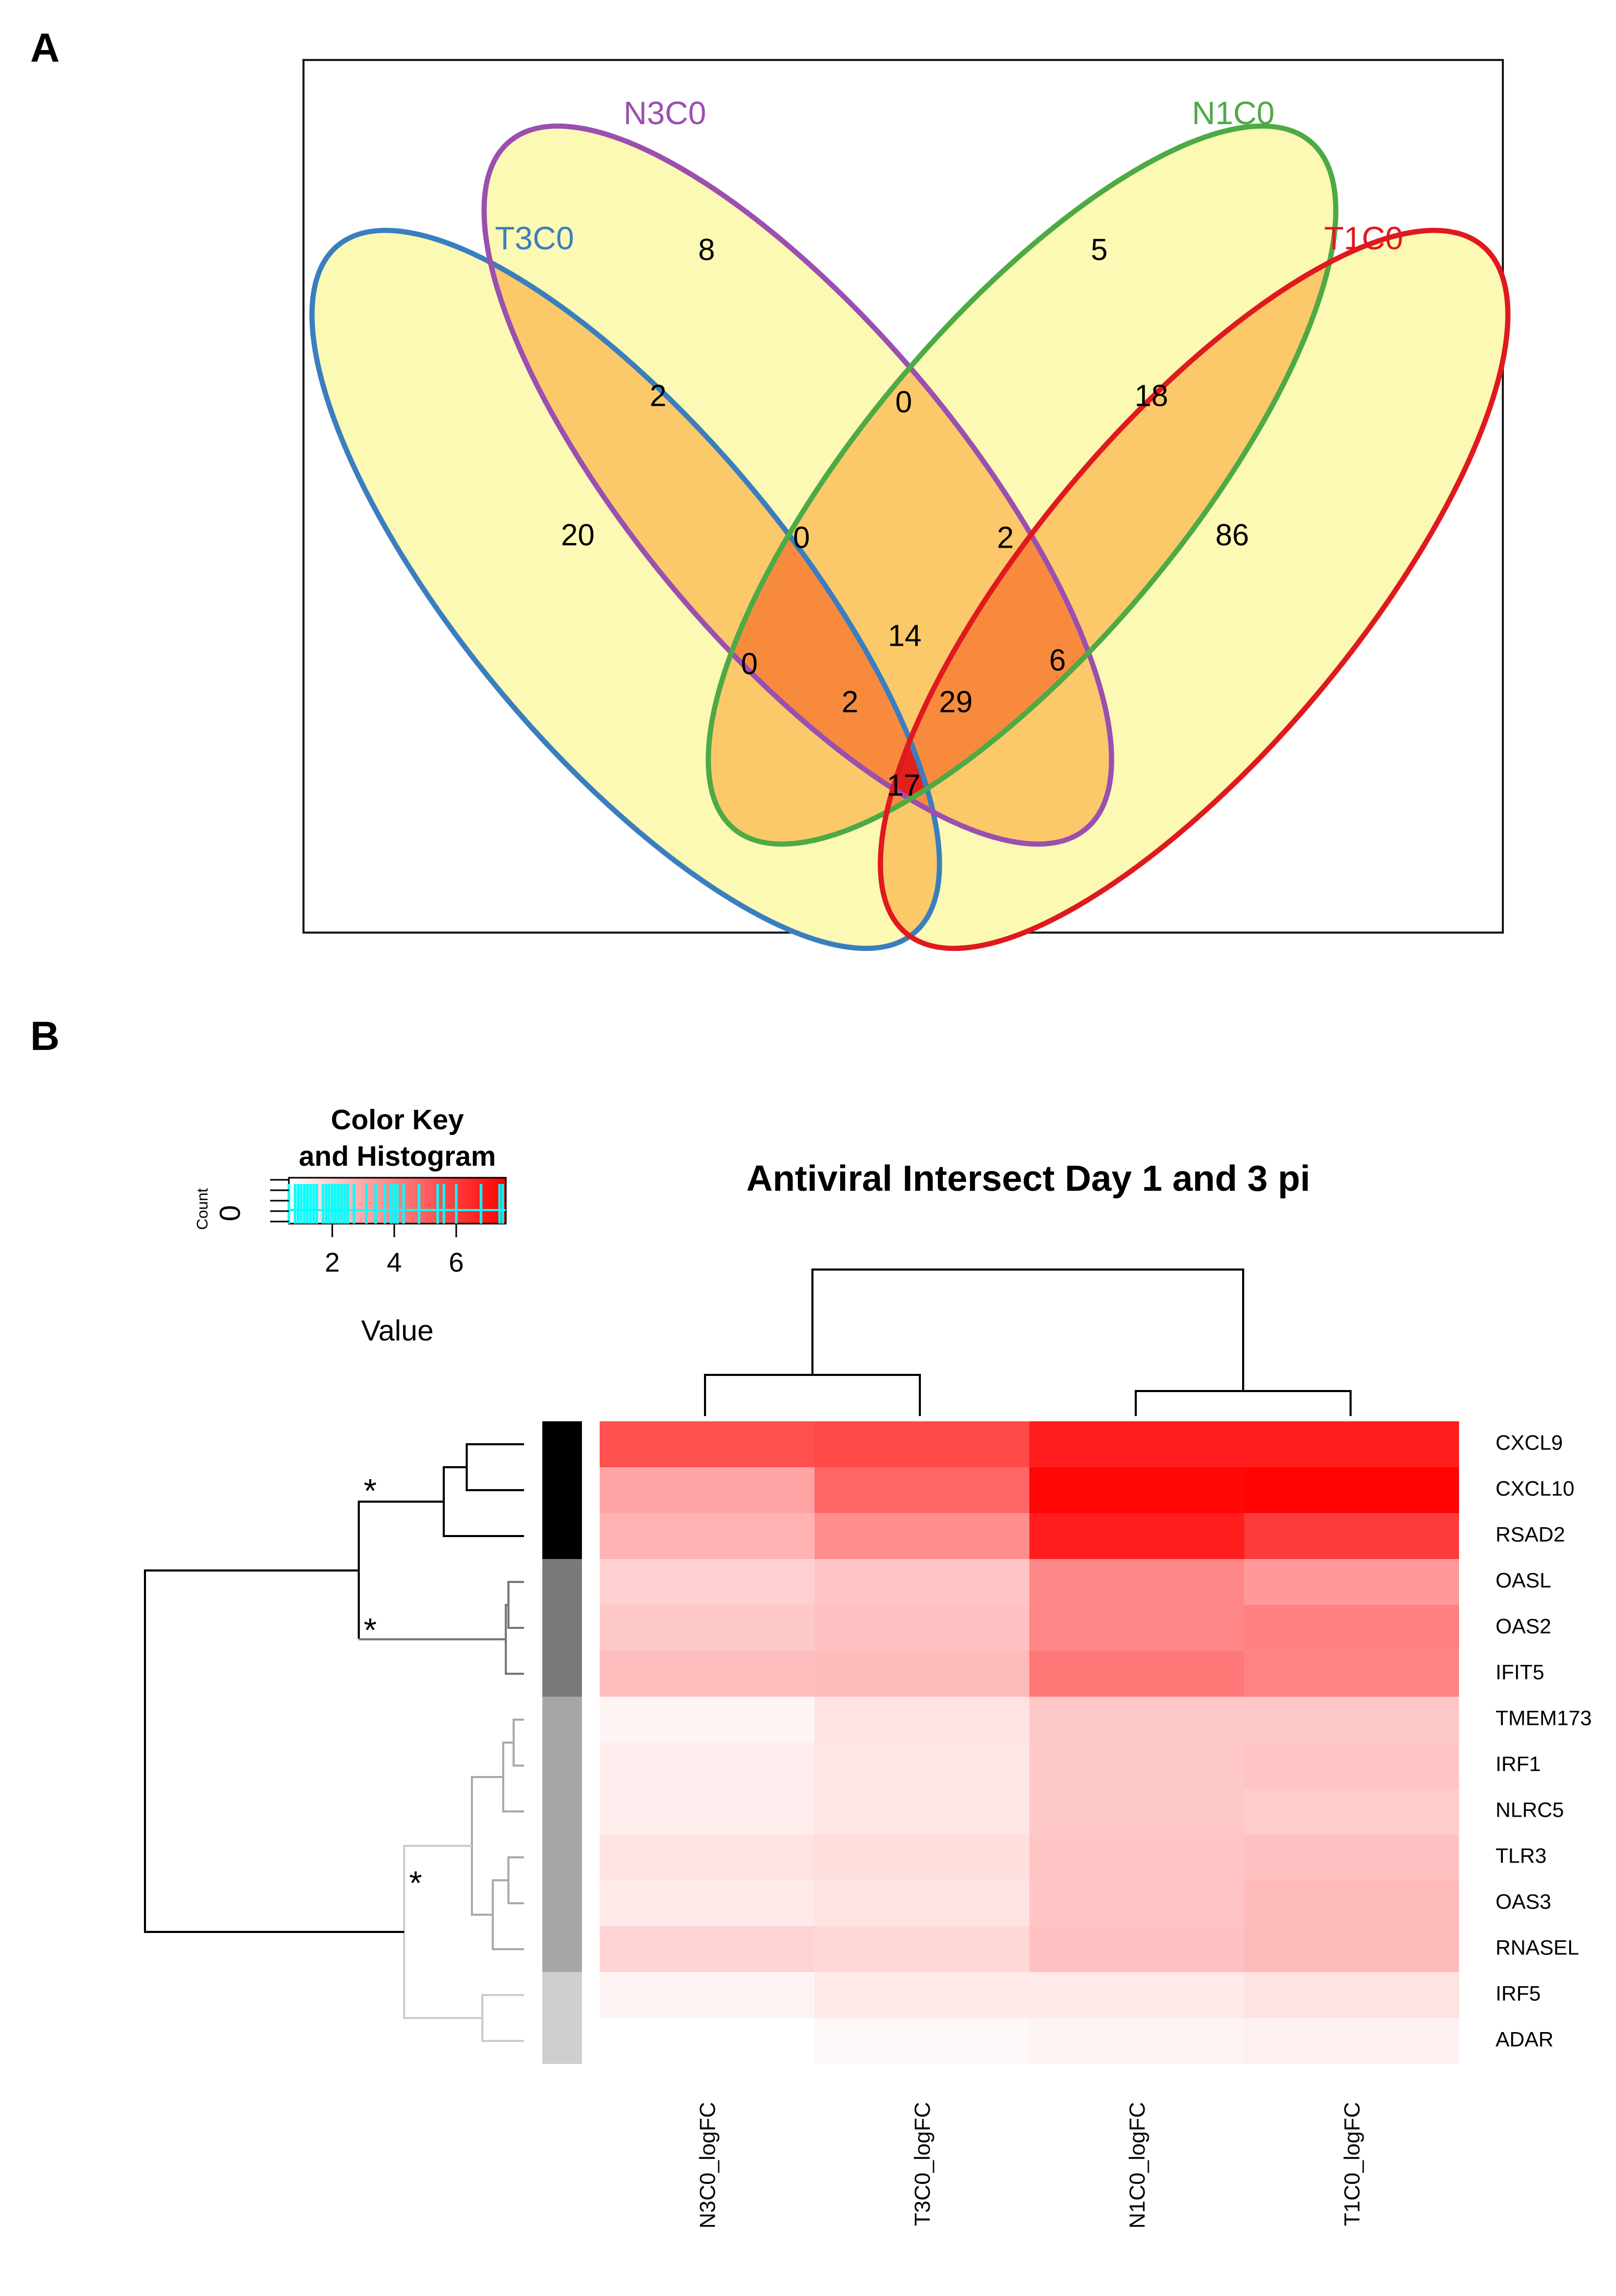  Describe the element at coordinates (1057, 660) in the screenshot. I see `venn-count-n3c0-t1c0: 6` at that location.